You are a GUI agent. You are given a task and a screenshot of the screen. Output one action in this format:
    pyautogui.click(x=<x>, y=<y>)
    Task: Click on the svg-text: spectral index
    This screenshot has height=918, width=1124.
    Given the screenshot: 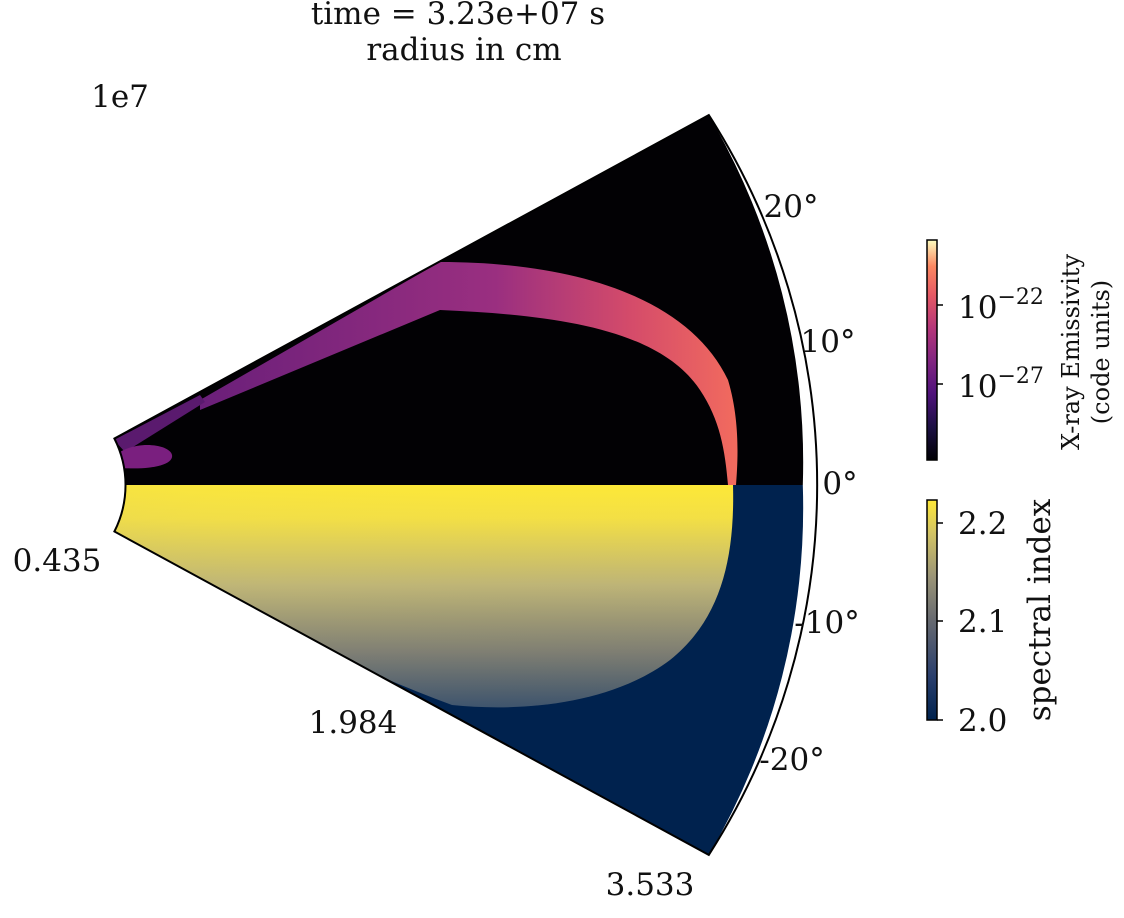 What is the action you would take?
    pyautogui.click(x=1040, y=609)
    